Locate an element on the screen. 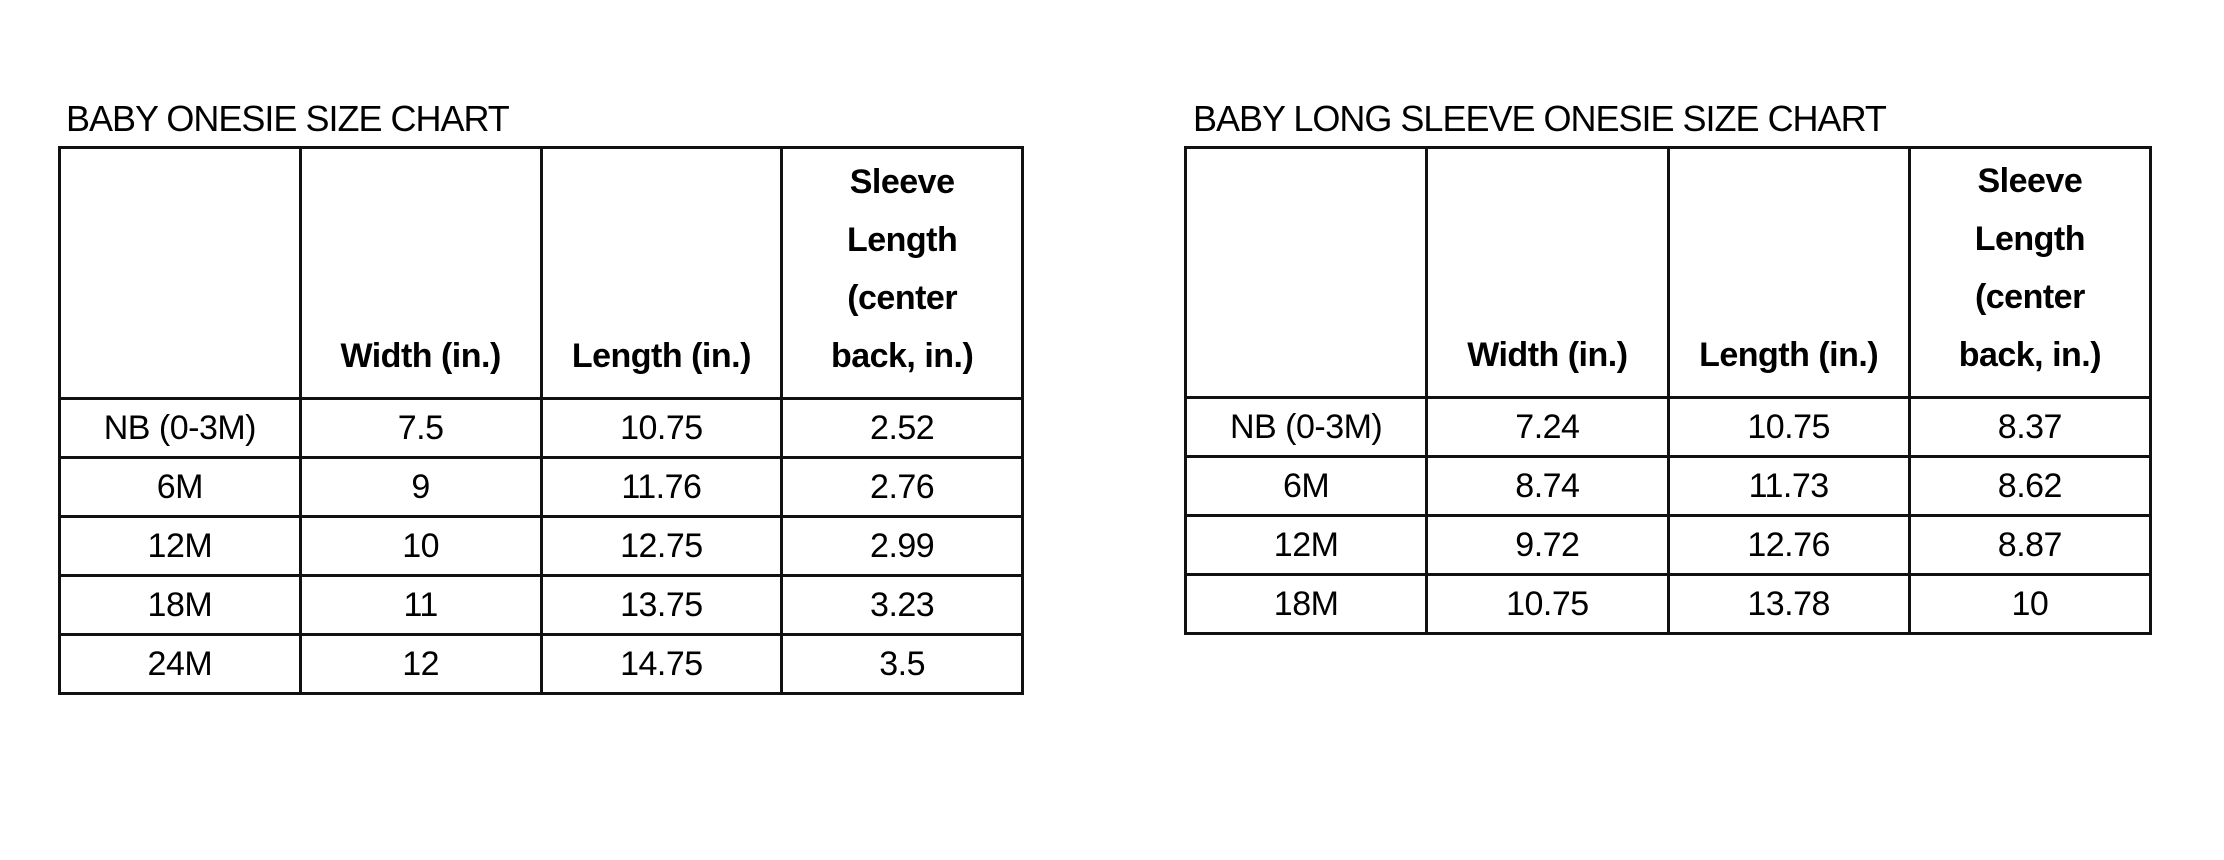  measurement-cell: 11 is located at coordinates (420, 605).